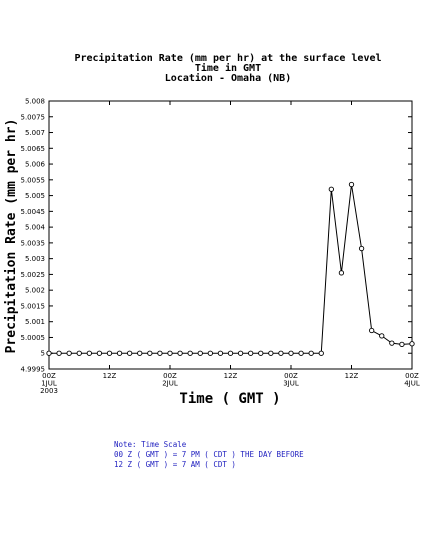  Describe the element at coordinates (35, 228) in the screenshot. I see `y-tick-label: 5.004` at that location.